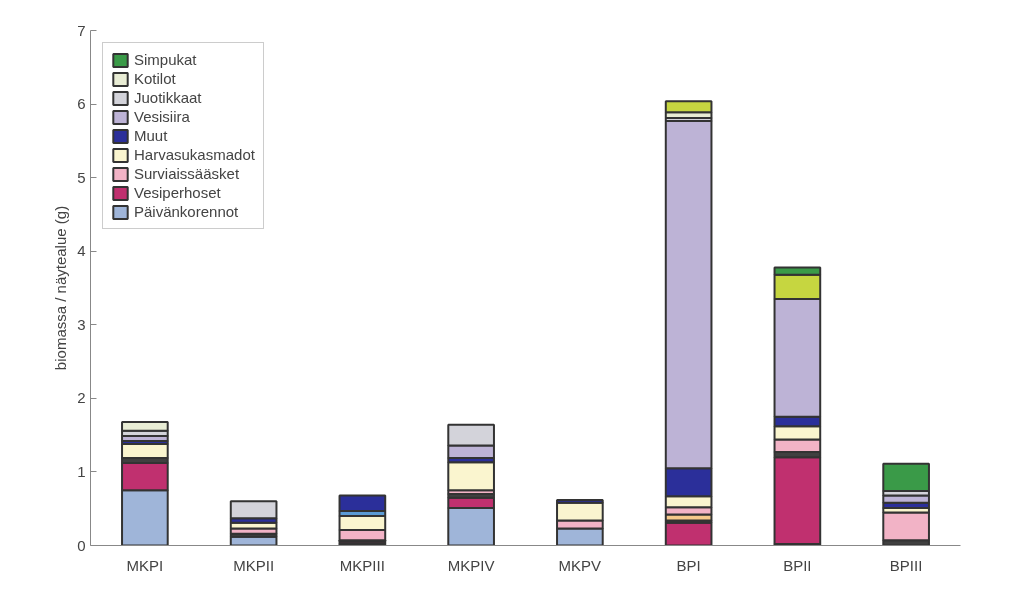 Image resolution: width=1012 pixels, height=605 pixels. What do you see at coordinates (688, 565) in the screenshot?
I see `x-tick-label: BPI` at bounding box center [688, 565].